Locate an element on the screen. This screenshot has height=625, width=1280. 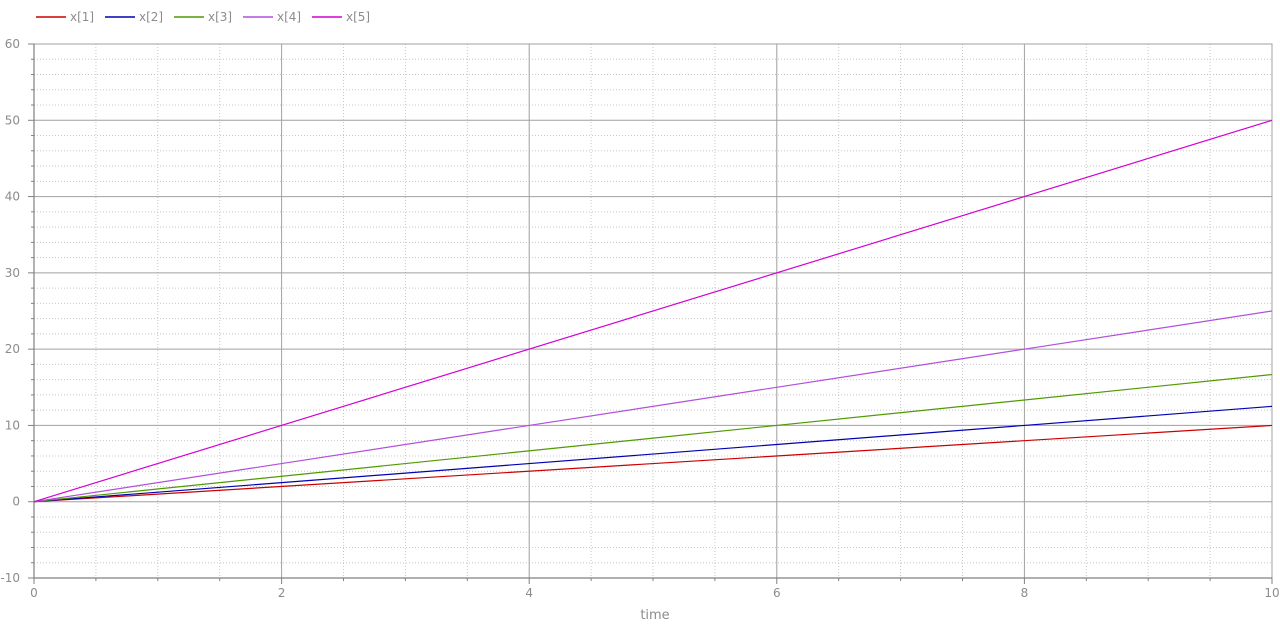
x-tick-label: 8 is located at coordinates (1025, 593).